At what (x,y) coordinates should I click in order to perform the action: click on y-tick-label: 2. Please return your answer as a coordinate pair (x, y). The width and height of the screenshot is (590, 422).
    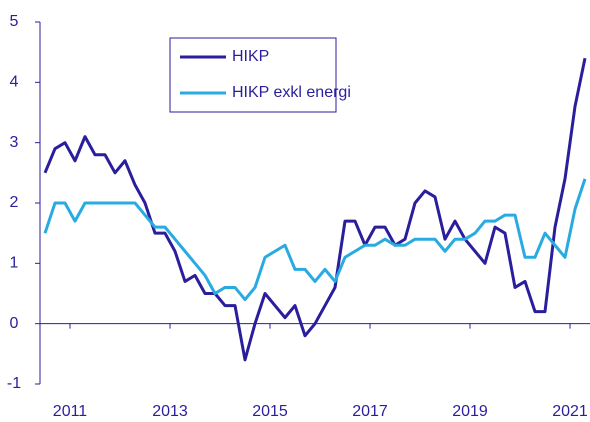
    Looking at the image, I should click on (14, 202).